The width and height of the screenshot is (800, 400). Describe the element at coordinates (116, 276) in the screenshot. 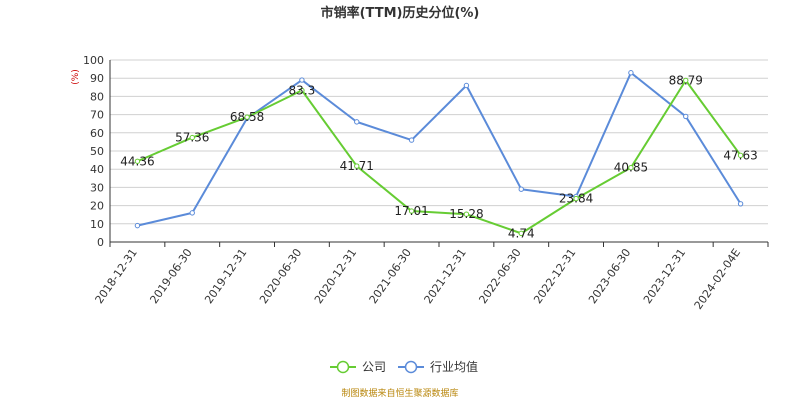

I see `x-tick-label: 2018-12-31` at that location.